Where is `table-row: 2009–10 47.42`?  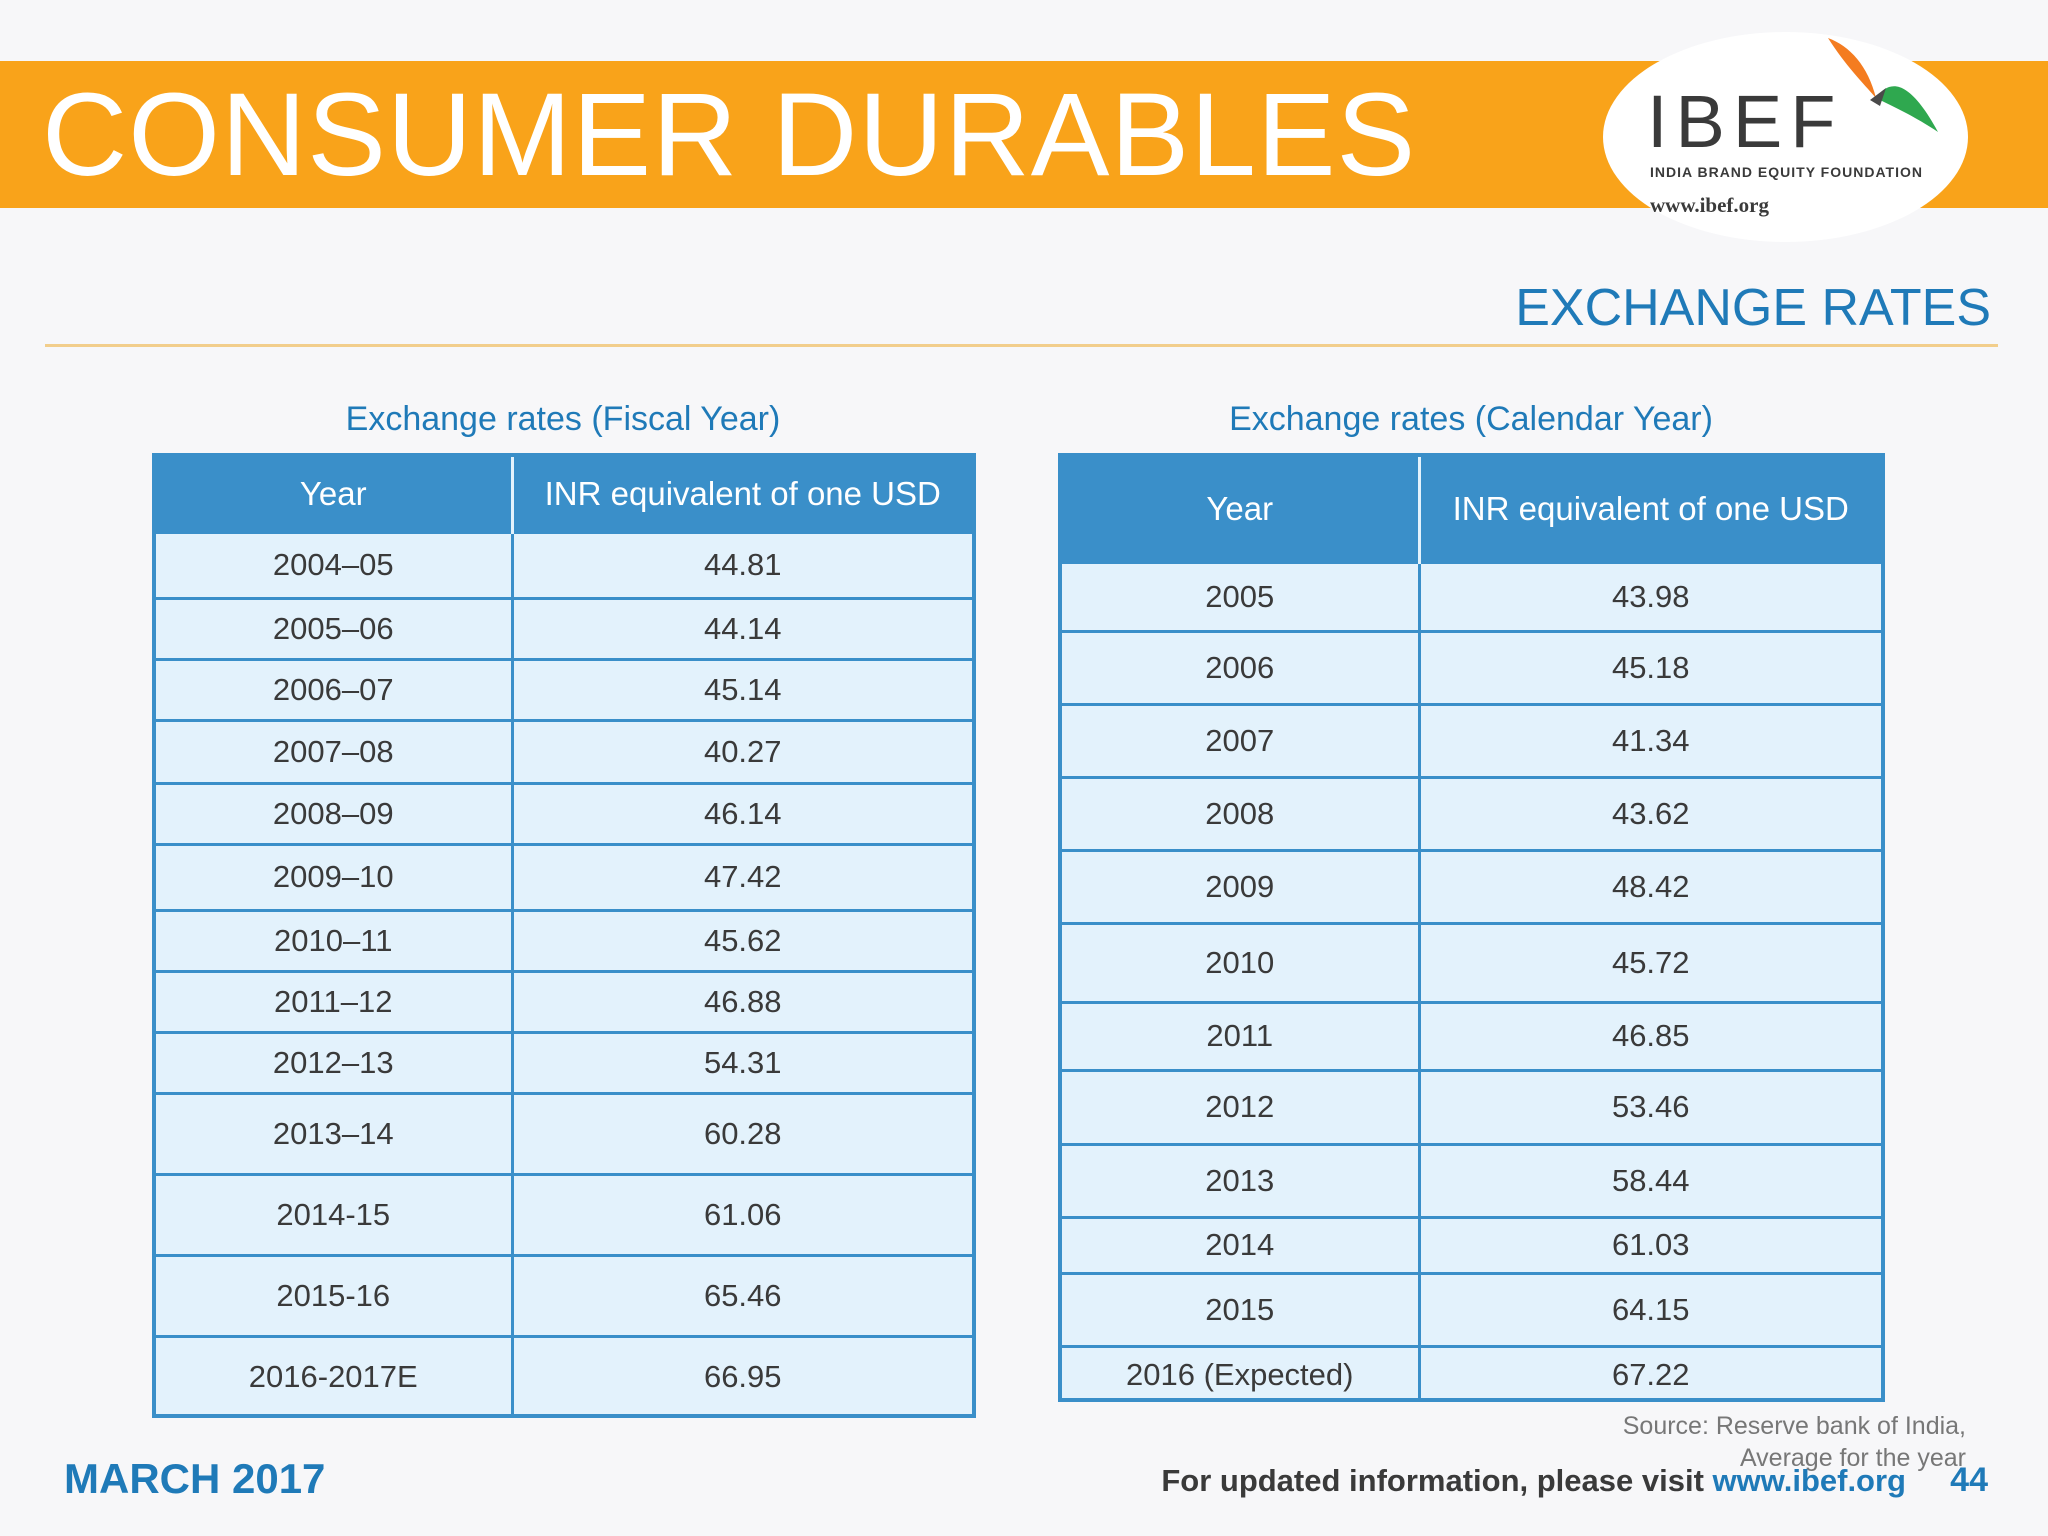 table-row: 2009–10 47.42 is located at coordinates (564, 876).